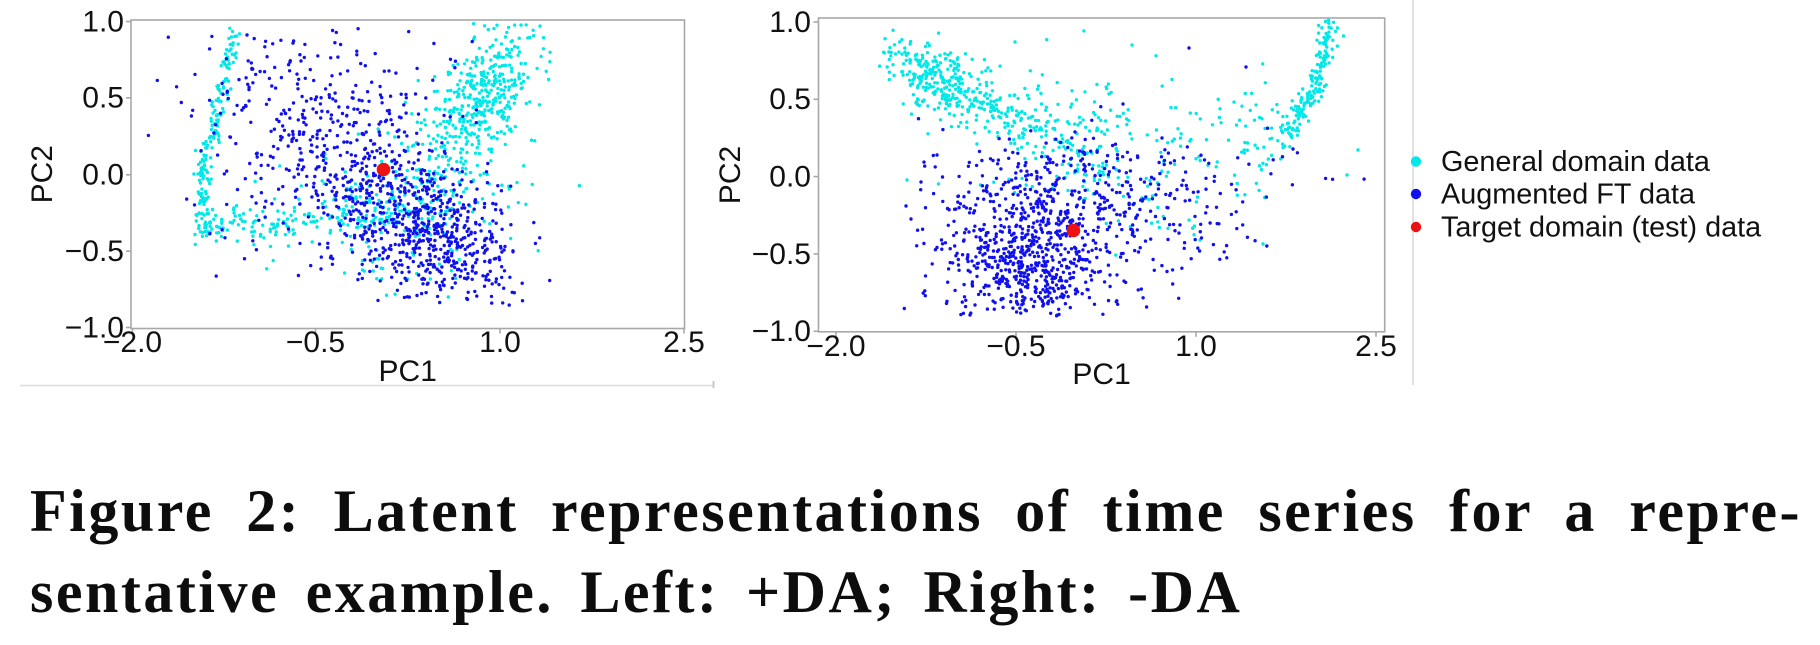 This screenshot has height=645, width=1820. I want to click on svg-text: Target domain (test) data, so click(1601, 228).